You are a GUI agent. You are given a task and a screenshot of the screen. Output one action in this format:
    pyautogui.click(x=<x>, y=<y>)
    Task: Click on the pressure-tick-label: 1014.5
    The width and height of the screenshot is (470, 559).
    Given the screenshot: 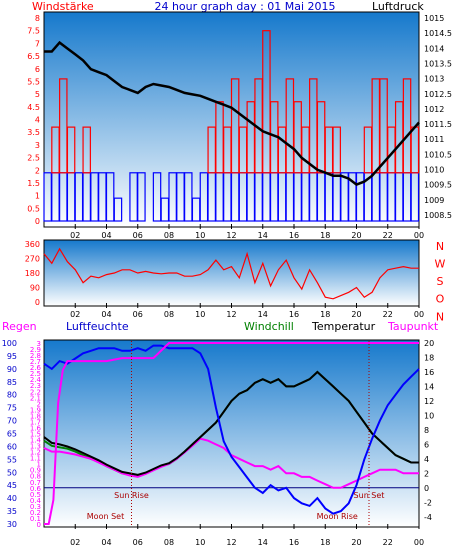 What is the action you would take?
    pyautogui.click(x=438, y=33)
    